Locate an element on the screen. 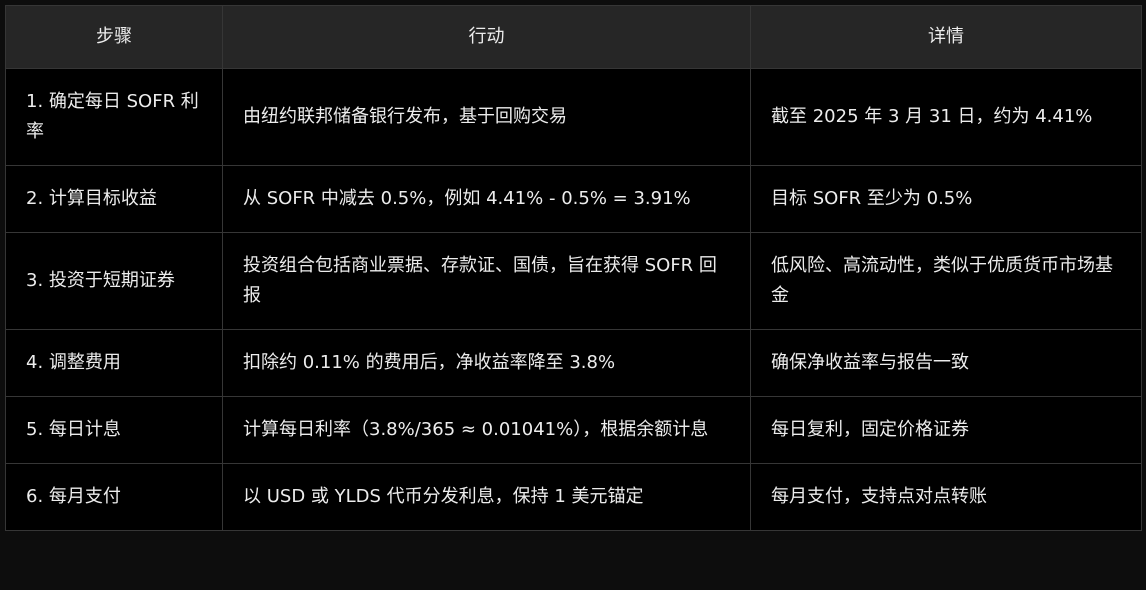 This screenshot has height=590, width=1146. table-cell: 截至 2025 年 3 月 31 日，约为 4.41% is located at coordinates (946, 117).